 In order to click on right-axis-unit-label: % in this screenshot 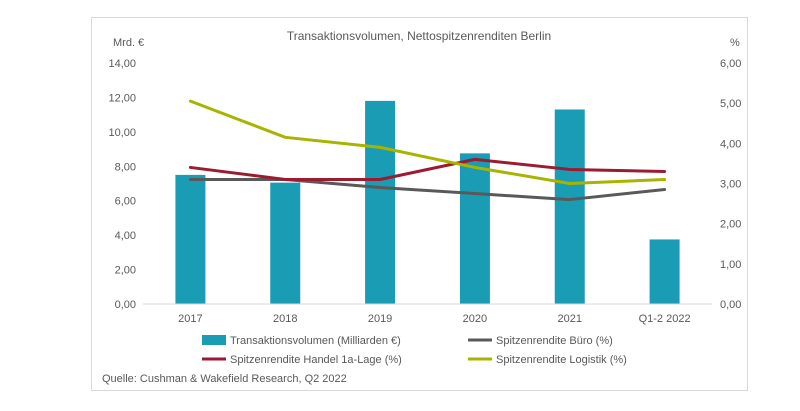, I will do `click(735, 43)`.